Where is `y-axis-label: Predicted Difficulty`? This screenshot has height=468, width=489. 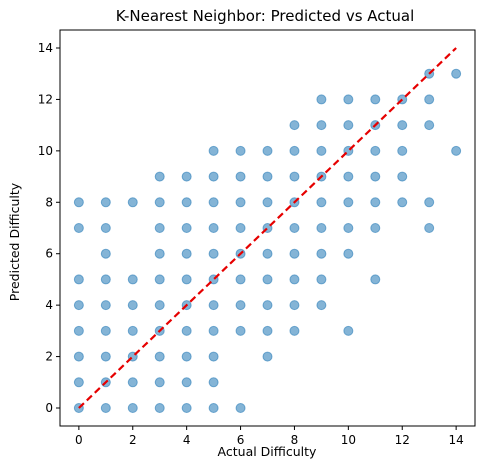
y-axis-label: Predicted Difficulty is located at coordinates (14, 241).